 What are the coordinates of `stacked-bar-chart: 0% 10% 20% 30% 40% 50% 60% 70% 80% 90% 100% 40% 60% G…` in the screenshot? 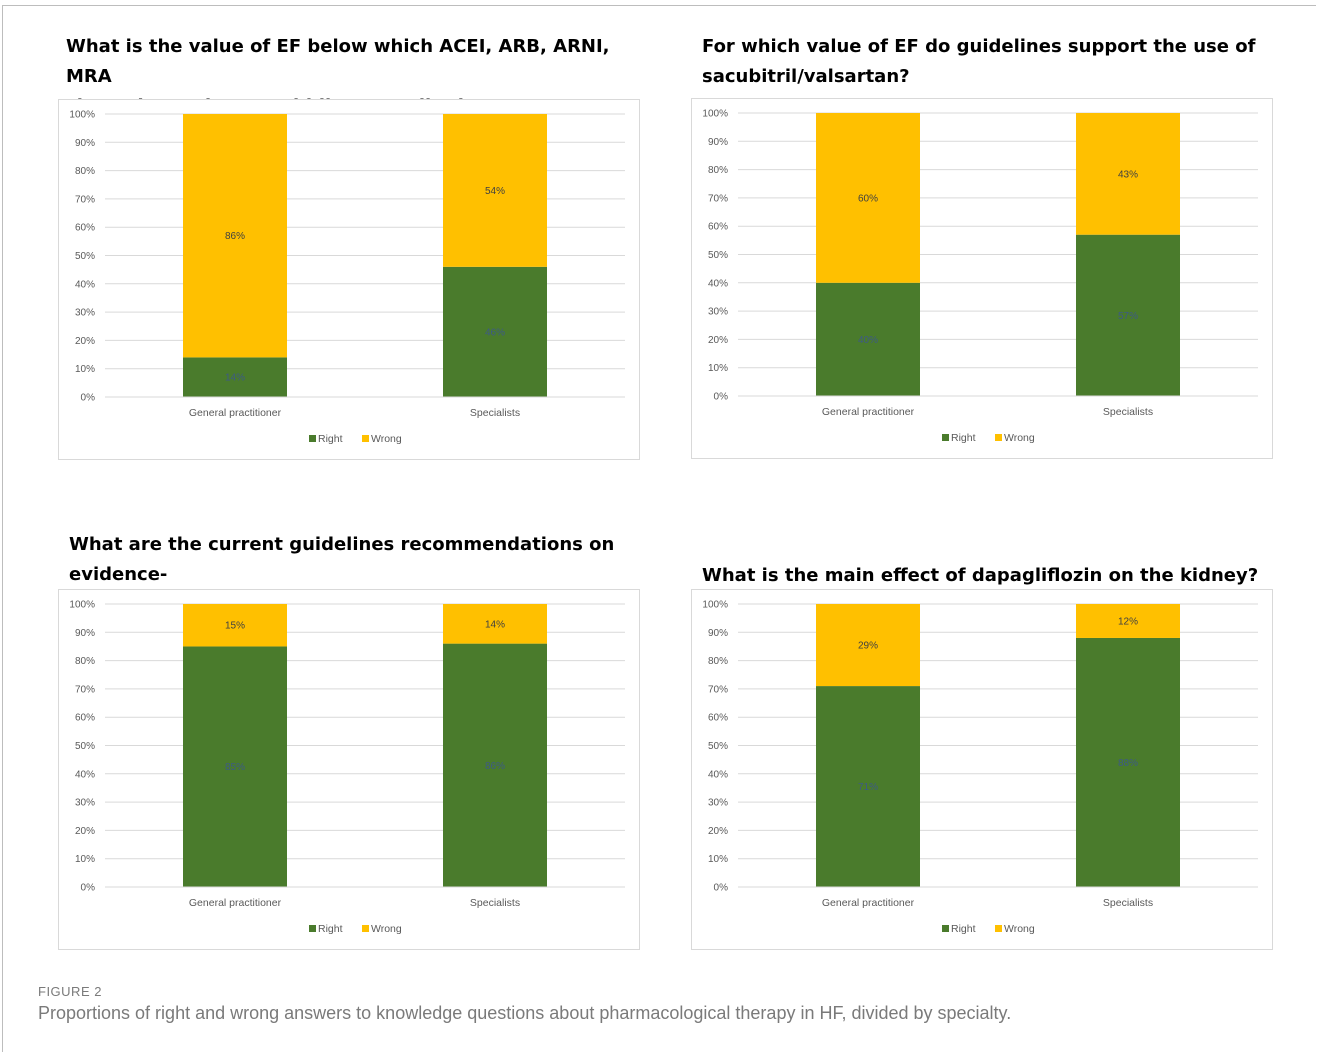 It's located at (980, 276).